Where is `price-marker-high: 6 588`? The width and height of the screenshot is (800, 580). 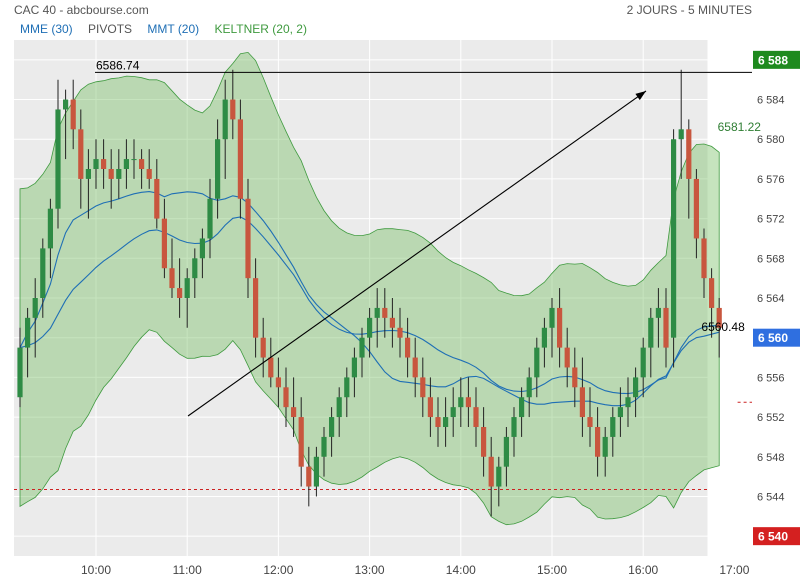 price-marker-high: 6 588 is located at coordinates (773, 60).